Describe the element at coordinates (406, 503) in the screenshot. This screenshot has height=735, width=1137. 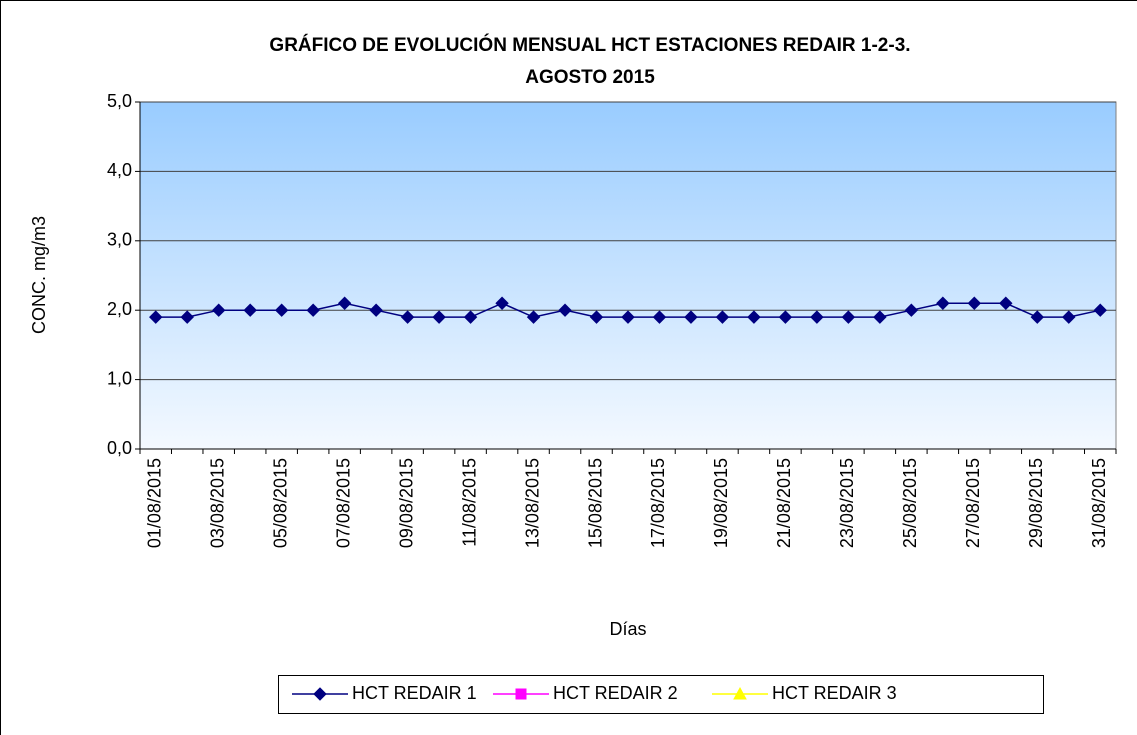
I see `x-tick-label: 09/08/2015` at that location.